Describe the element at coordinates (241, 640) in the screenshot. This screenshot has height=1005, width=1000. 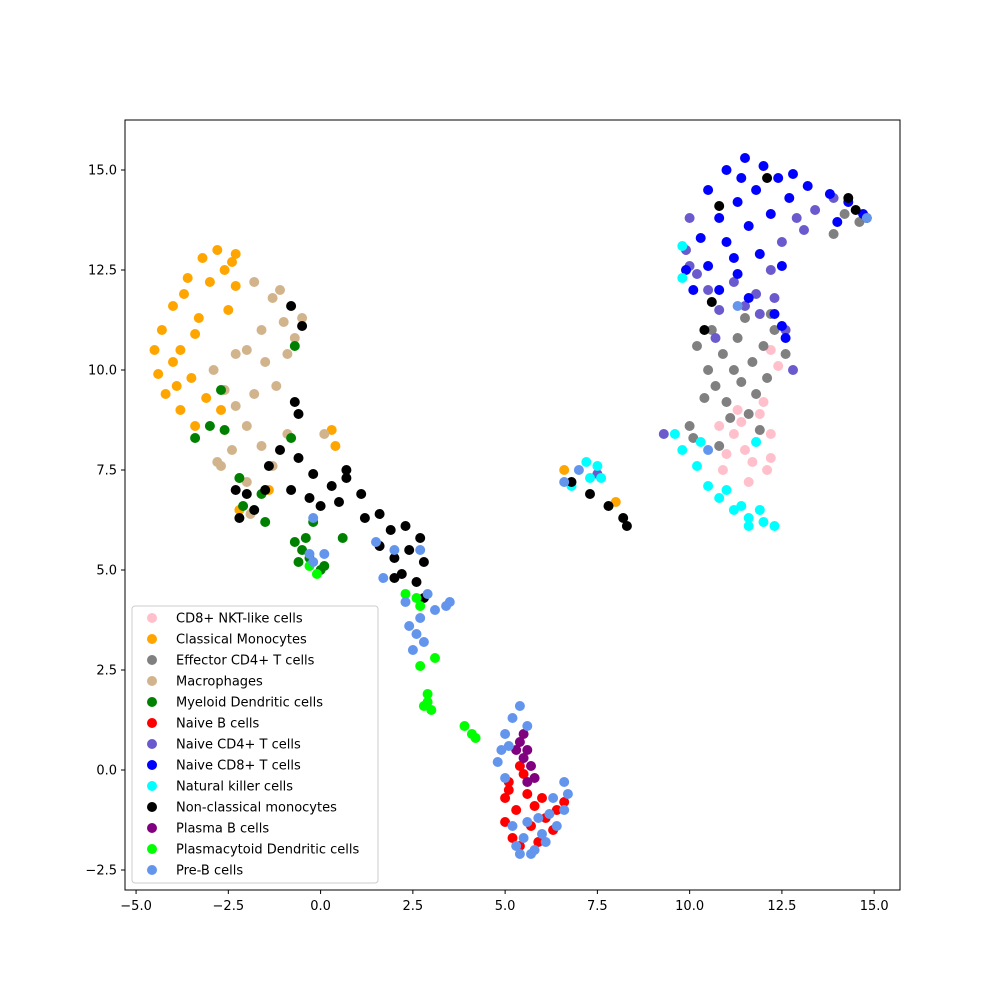
I see `legend-label: Classical Monocytes` at that location.